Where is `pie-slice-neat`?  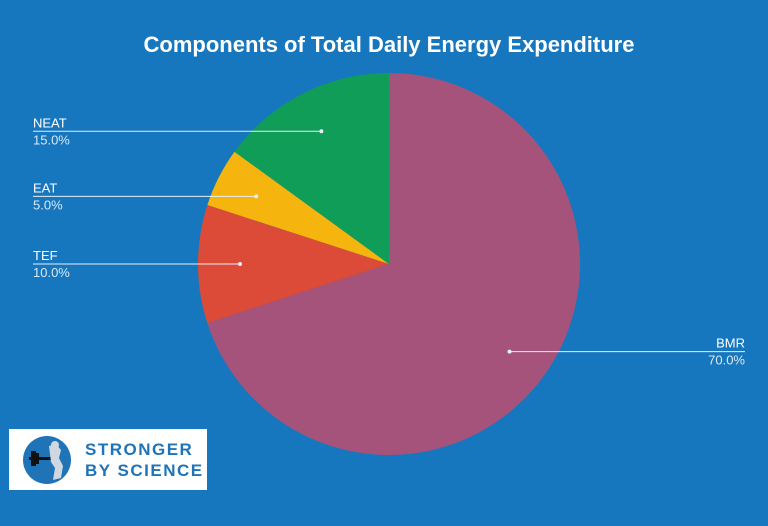 pie-slice-neat is located at coordinates (311, 168).